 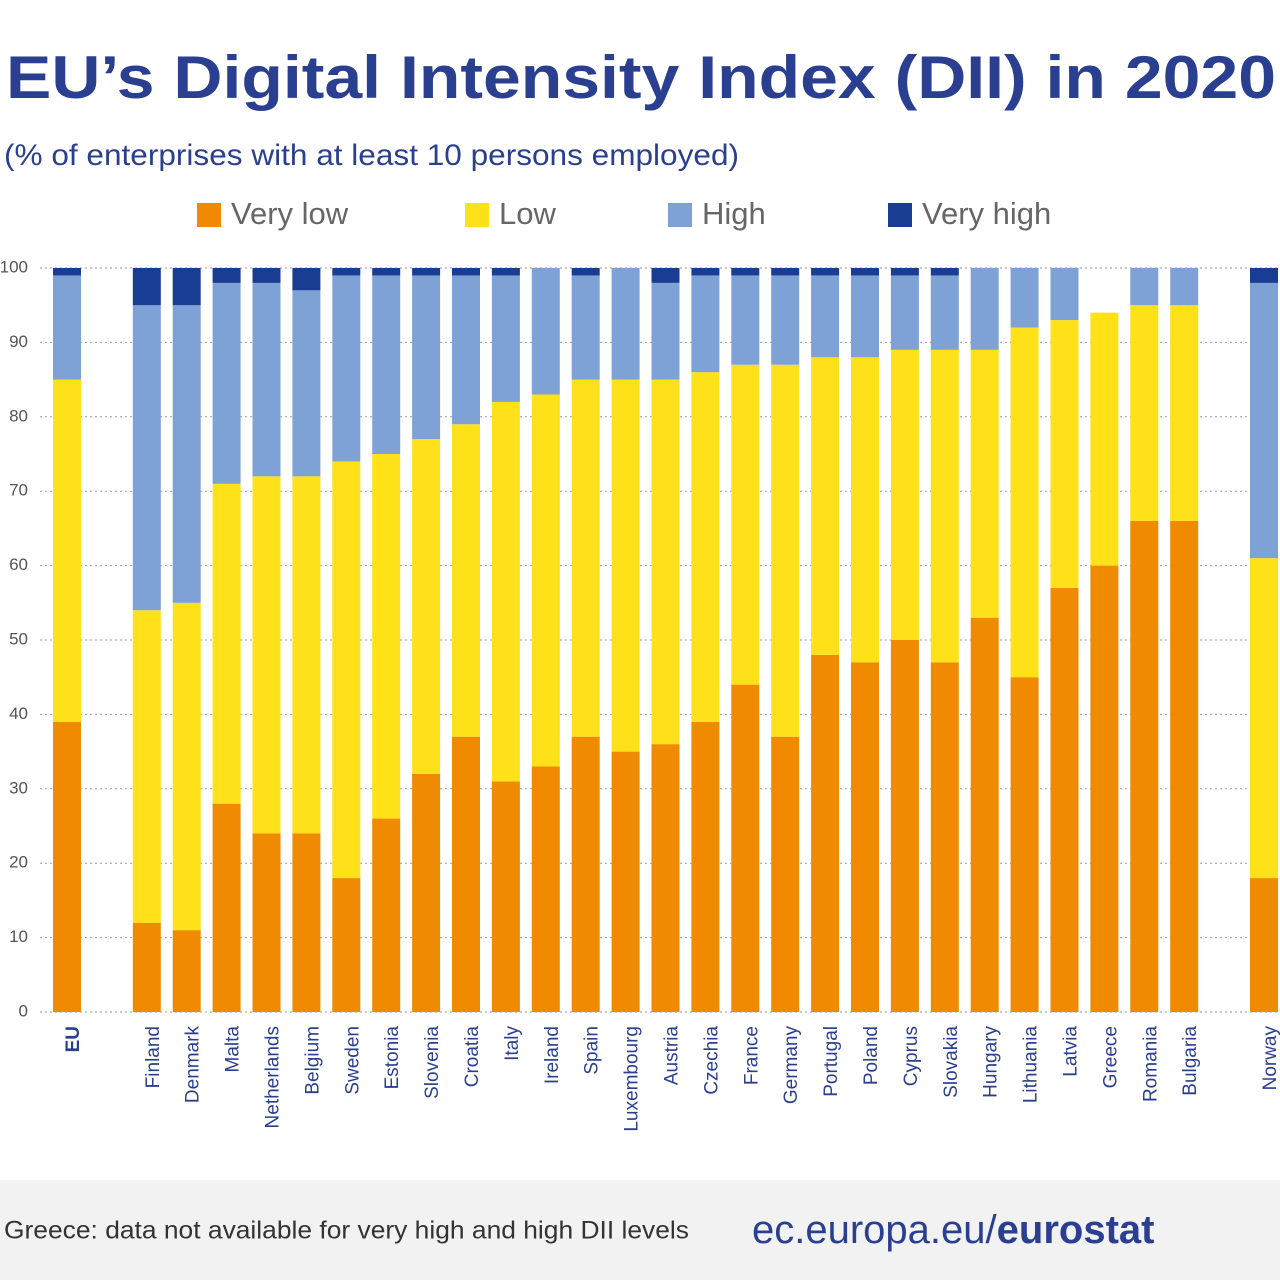 What do you see at coordinates (18, 862) in the screenshot?
I see `y-tick-label: 20` at bounding box center [18, 862].